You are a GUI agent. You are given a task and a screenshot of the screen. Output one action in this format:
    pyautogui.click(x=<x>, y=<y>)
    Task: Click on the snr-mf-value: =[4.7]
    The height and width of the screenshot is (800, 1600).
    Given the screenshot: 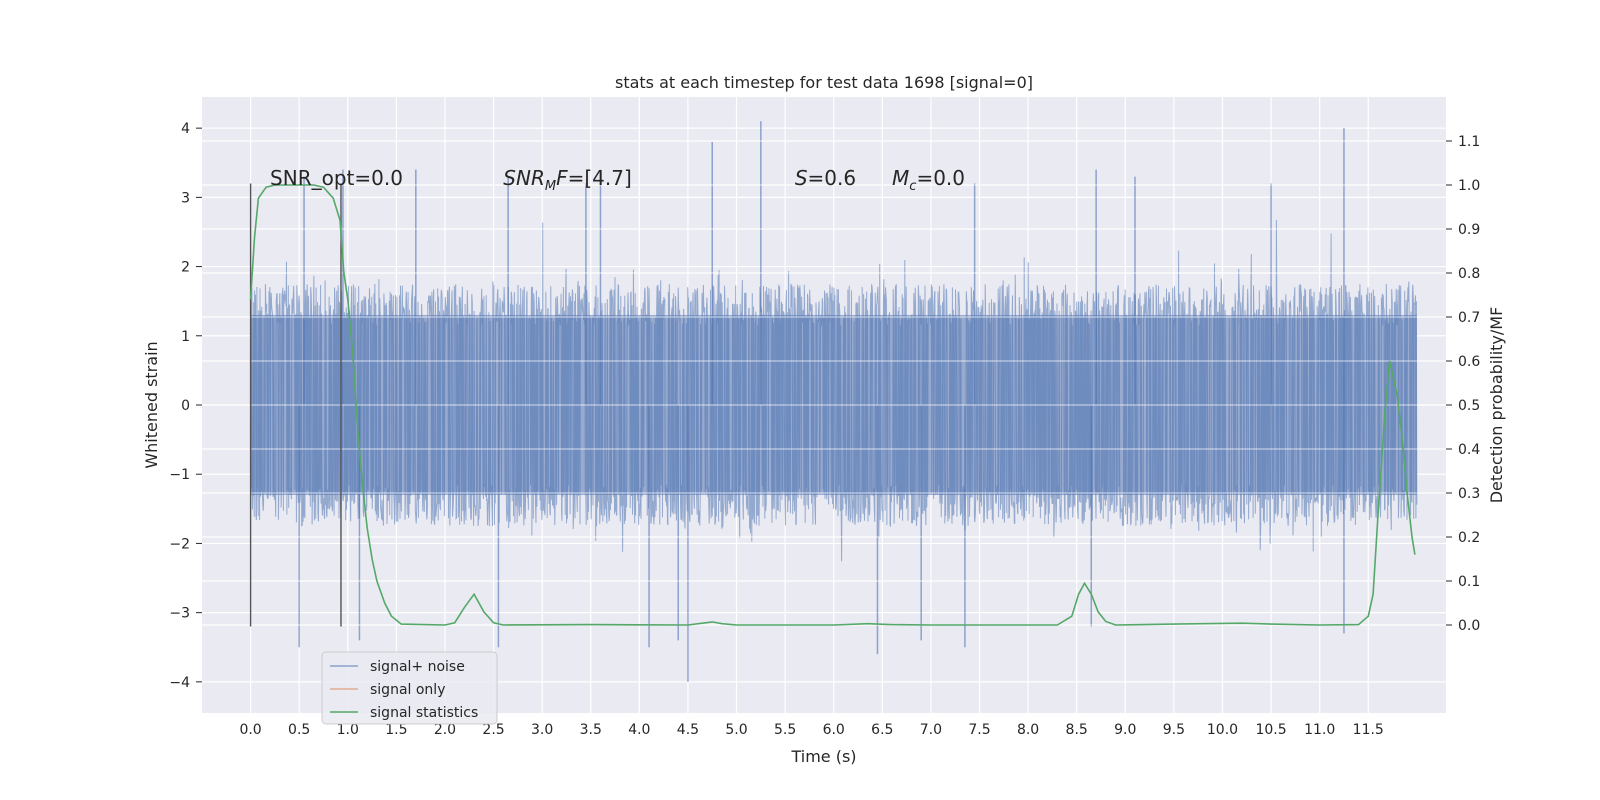 What is the action you would take?
    pyautogui.click(x=600, y=178)
    